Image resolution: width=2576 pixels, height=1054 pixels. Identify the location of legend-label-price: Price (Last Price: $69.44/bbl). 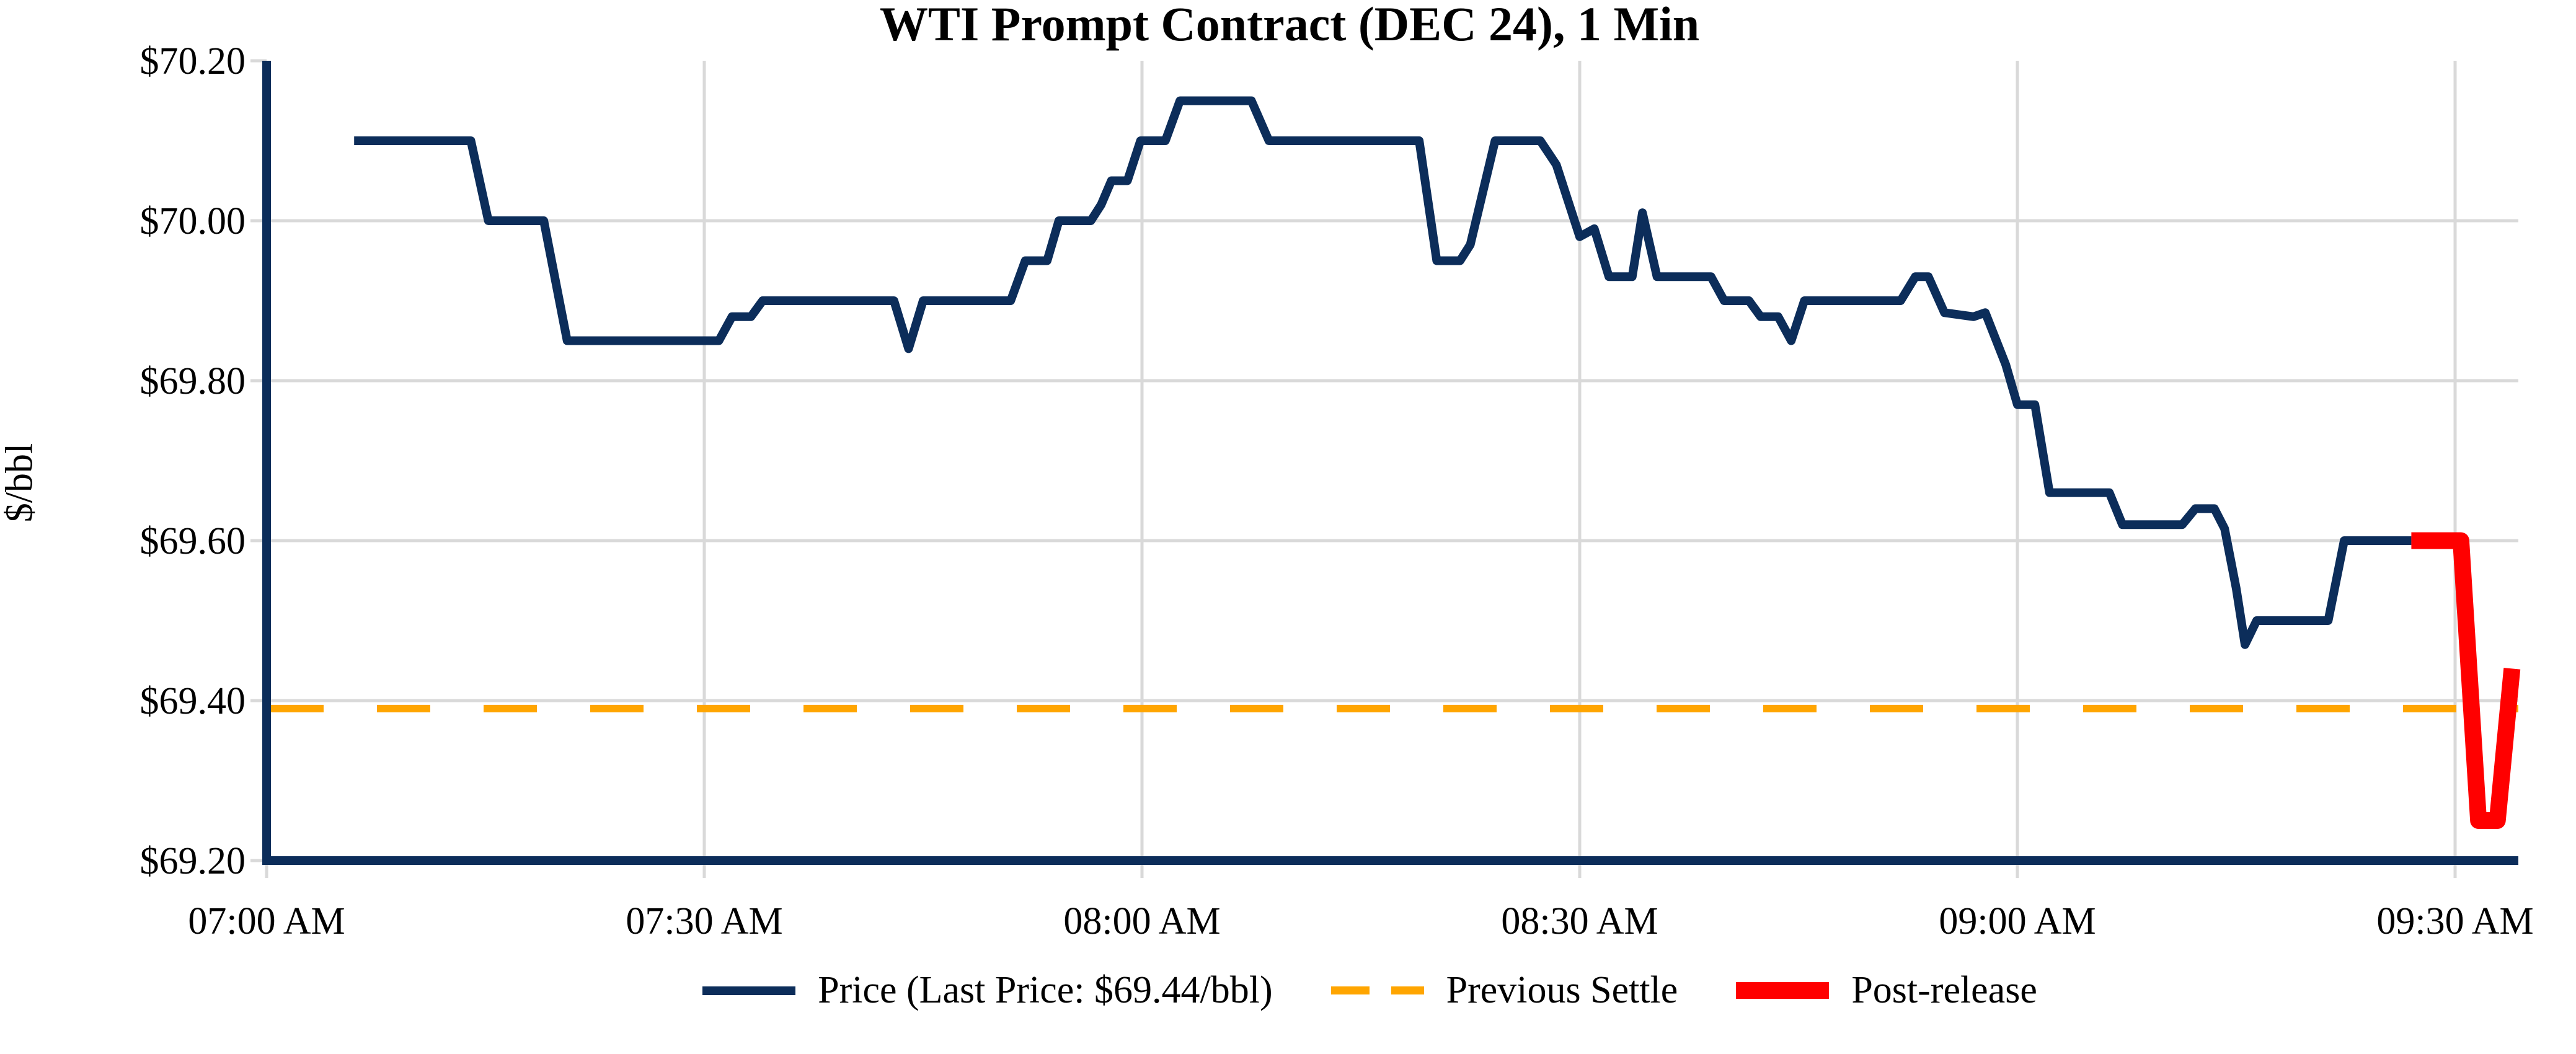
(1046, 990).